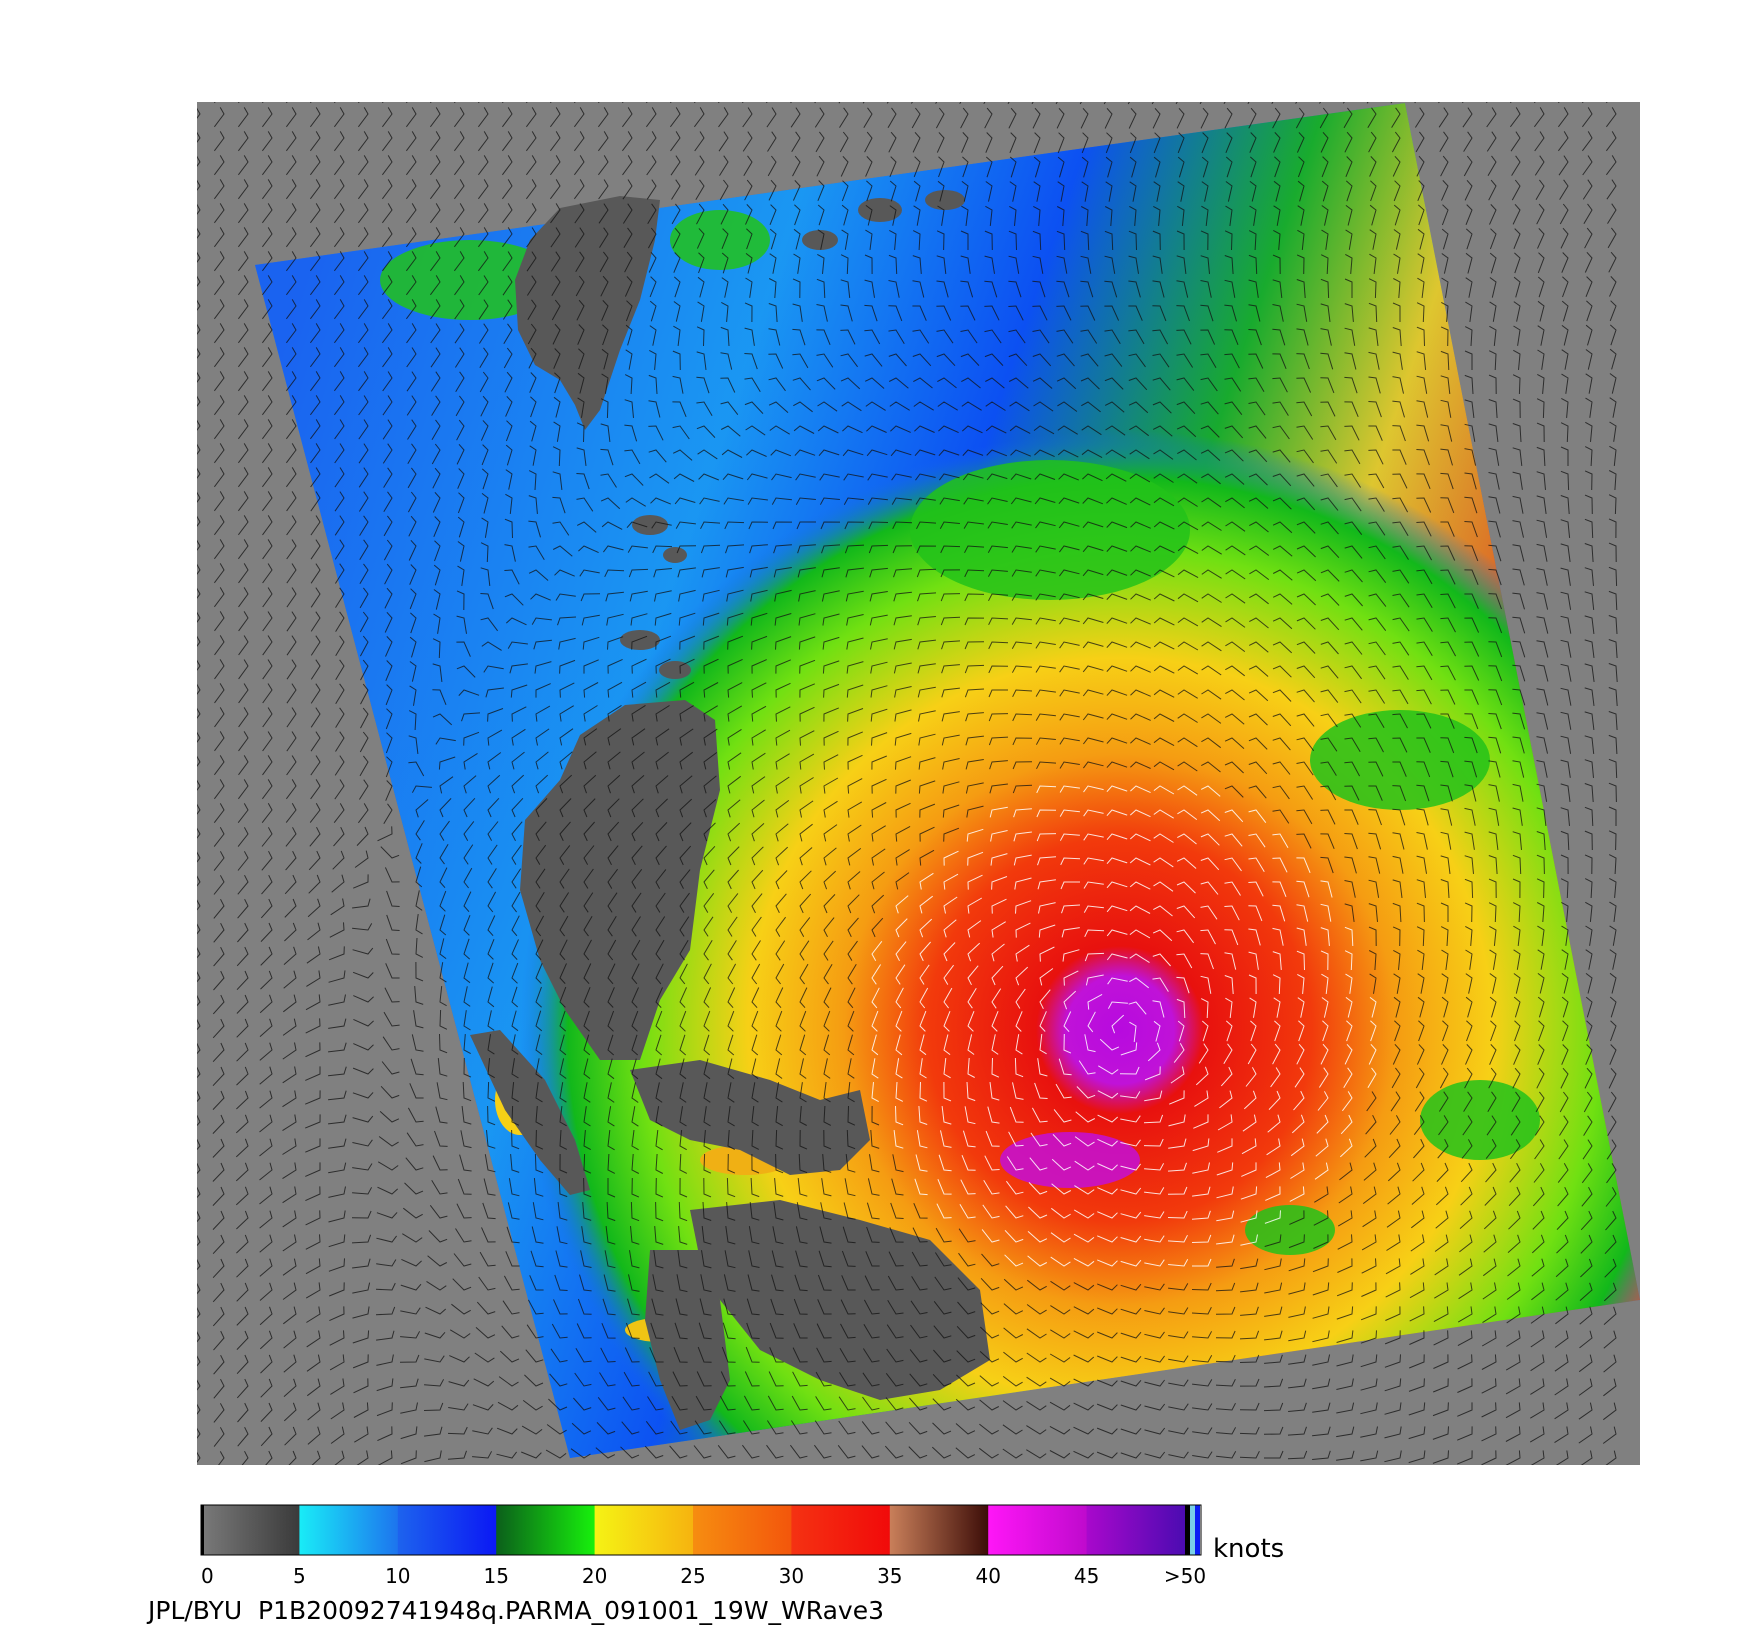  I want to click on colorbar-tick-labels: 0 5 10 15 20 25 30 35 40 45 >50, so click(703, 1576).